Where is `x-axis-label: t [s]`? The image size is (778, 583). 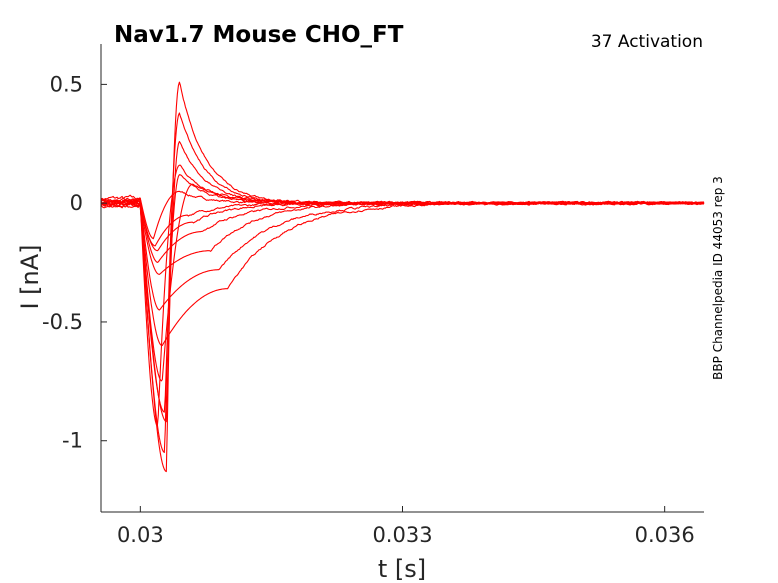 x-axis-label: t [s] is located at coordinates (402, 569).